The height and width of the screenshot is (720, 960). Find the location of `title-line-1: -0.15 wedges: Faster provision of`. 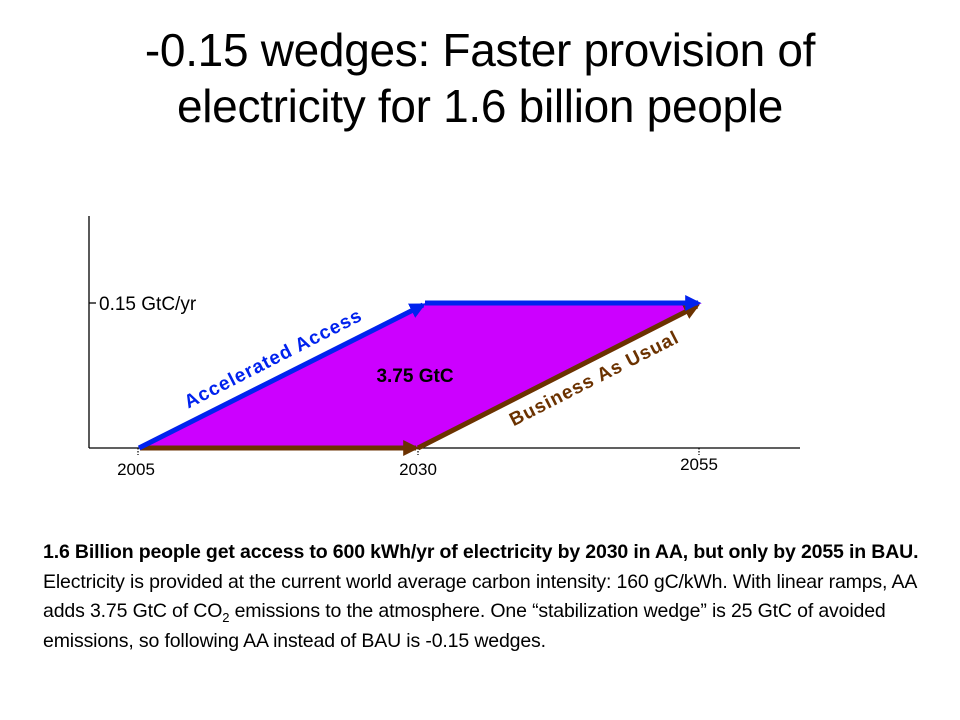

title-line-1: -0.15 wedges: Faster provision of is located at coordinates (480, 50).